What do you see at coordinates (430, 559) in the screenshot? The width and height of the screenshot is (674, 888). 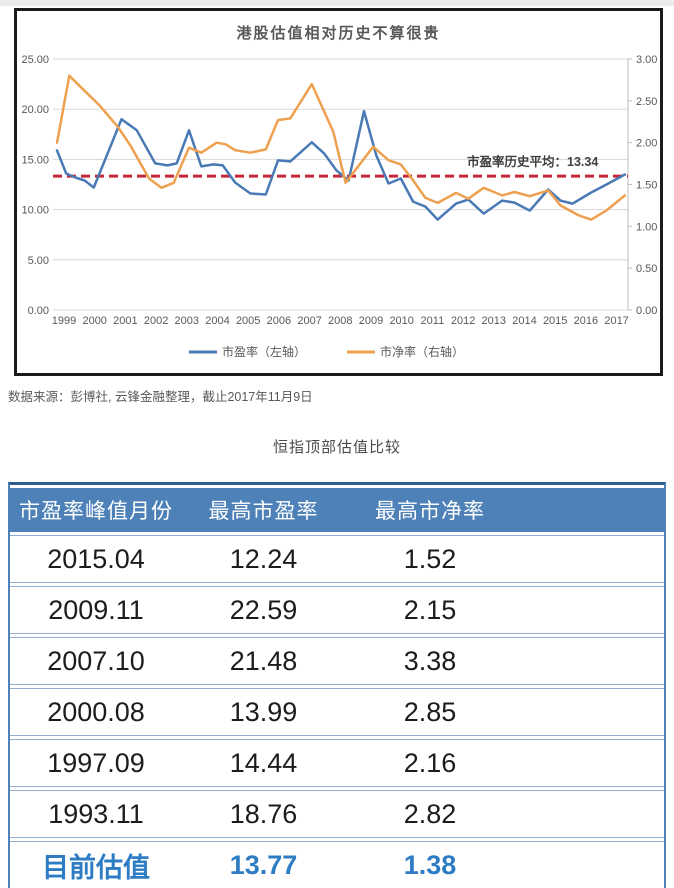 I see `table-cell: 1.52` at bounding box center [430, 559].